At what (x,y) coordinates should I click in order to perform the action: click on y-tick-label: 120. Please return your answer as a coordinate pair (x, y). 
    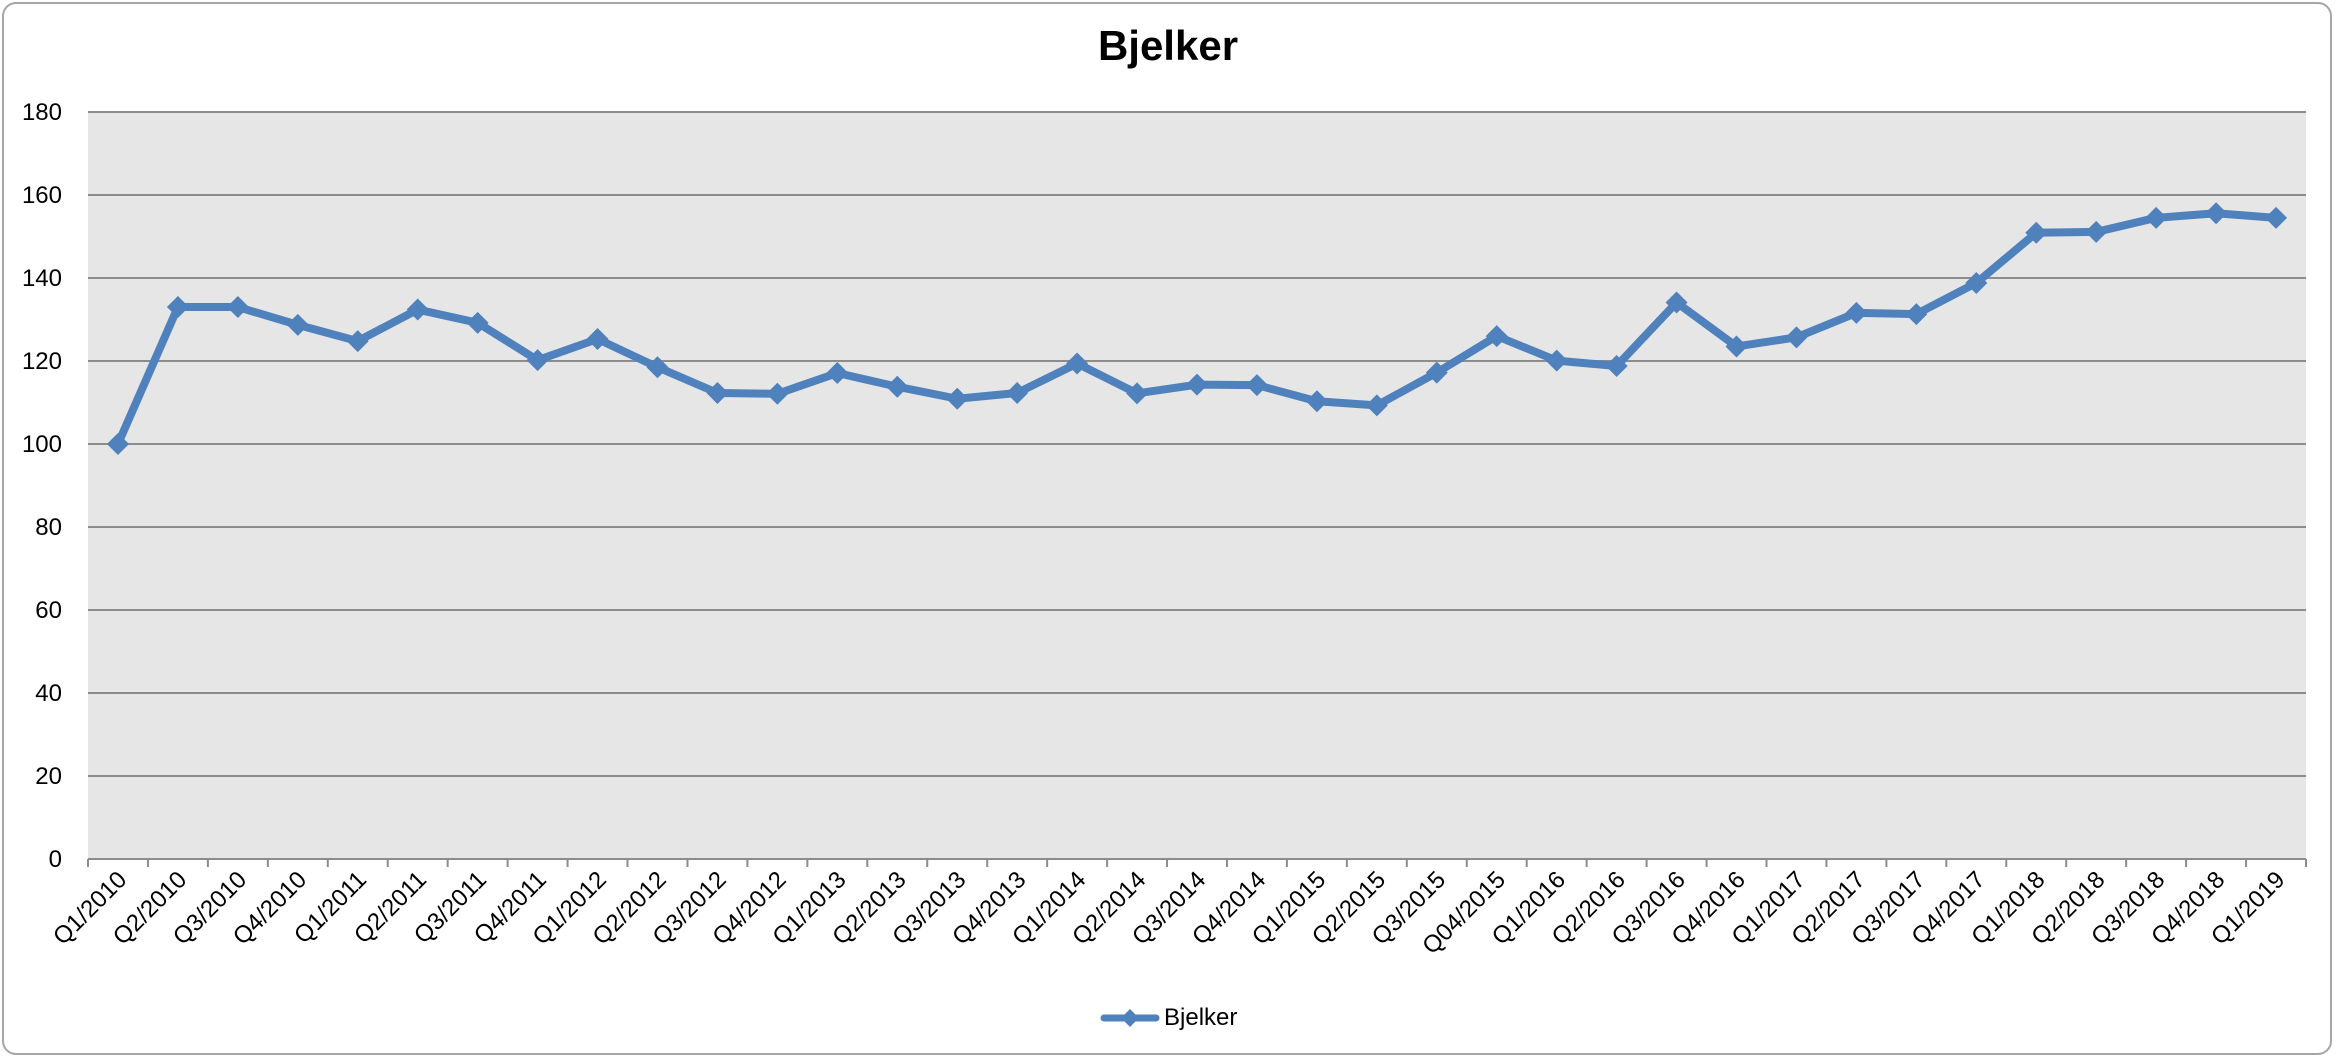
    Looking at the image, I should click on (42, 361).